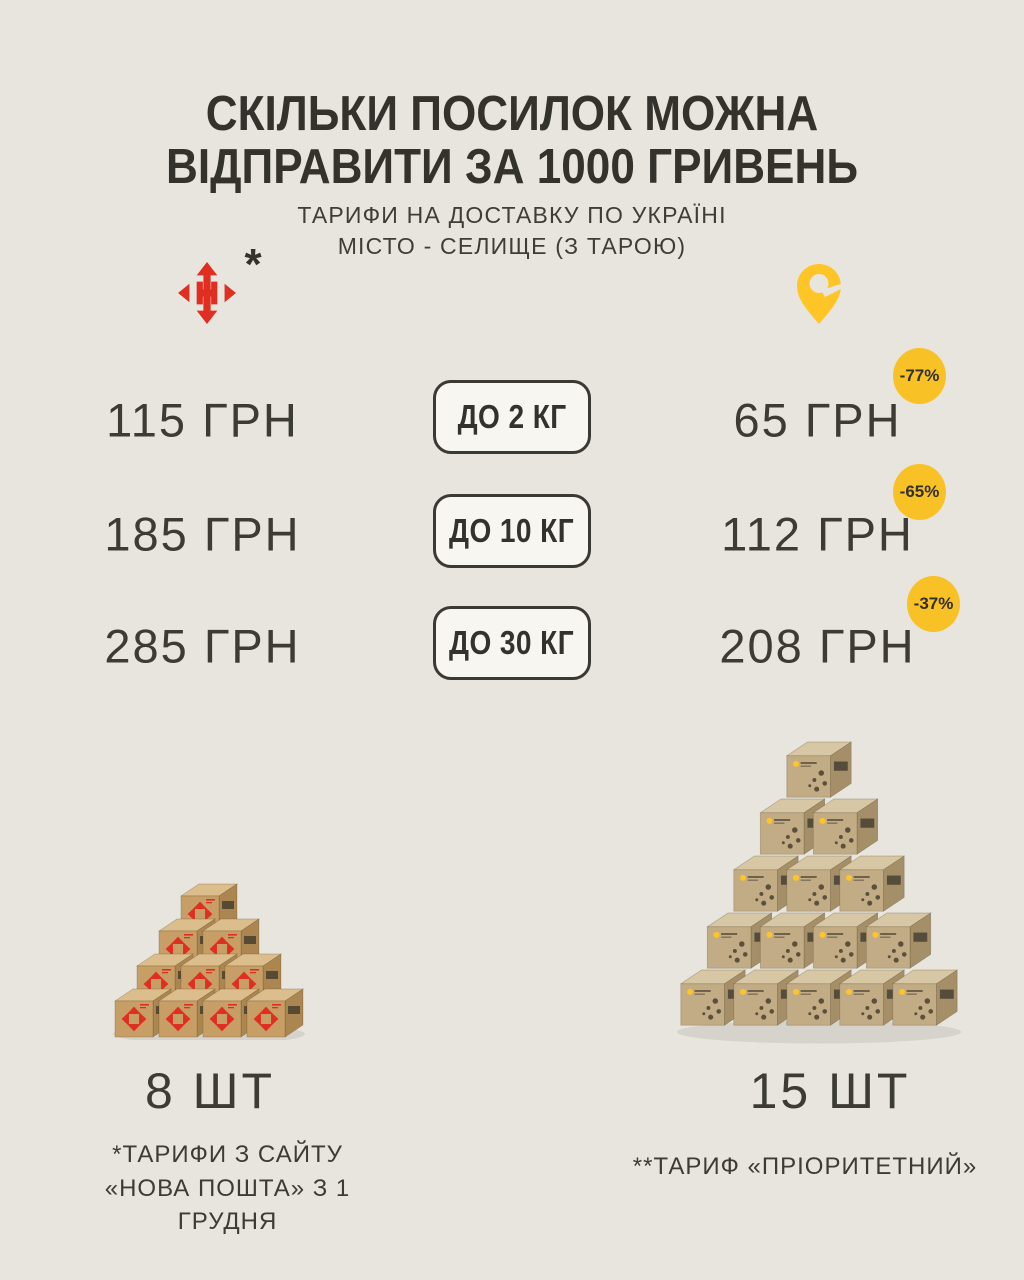  What do you see at coordinates (512, 166) in the screenshot?
I see `title-line-2: ВІДПРАВИТИ ЗА 1000 ГРИВЕНЬ` at bounding box center [512, 166].